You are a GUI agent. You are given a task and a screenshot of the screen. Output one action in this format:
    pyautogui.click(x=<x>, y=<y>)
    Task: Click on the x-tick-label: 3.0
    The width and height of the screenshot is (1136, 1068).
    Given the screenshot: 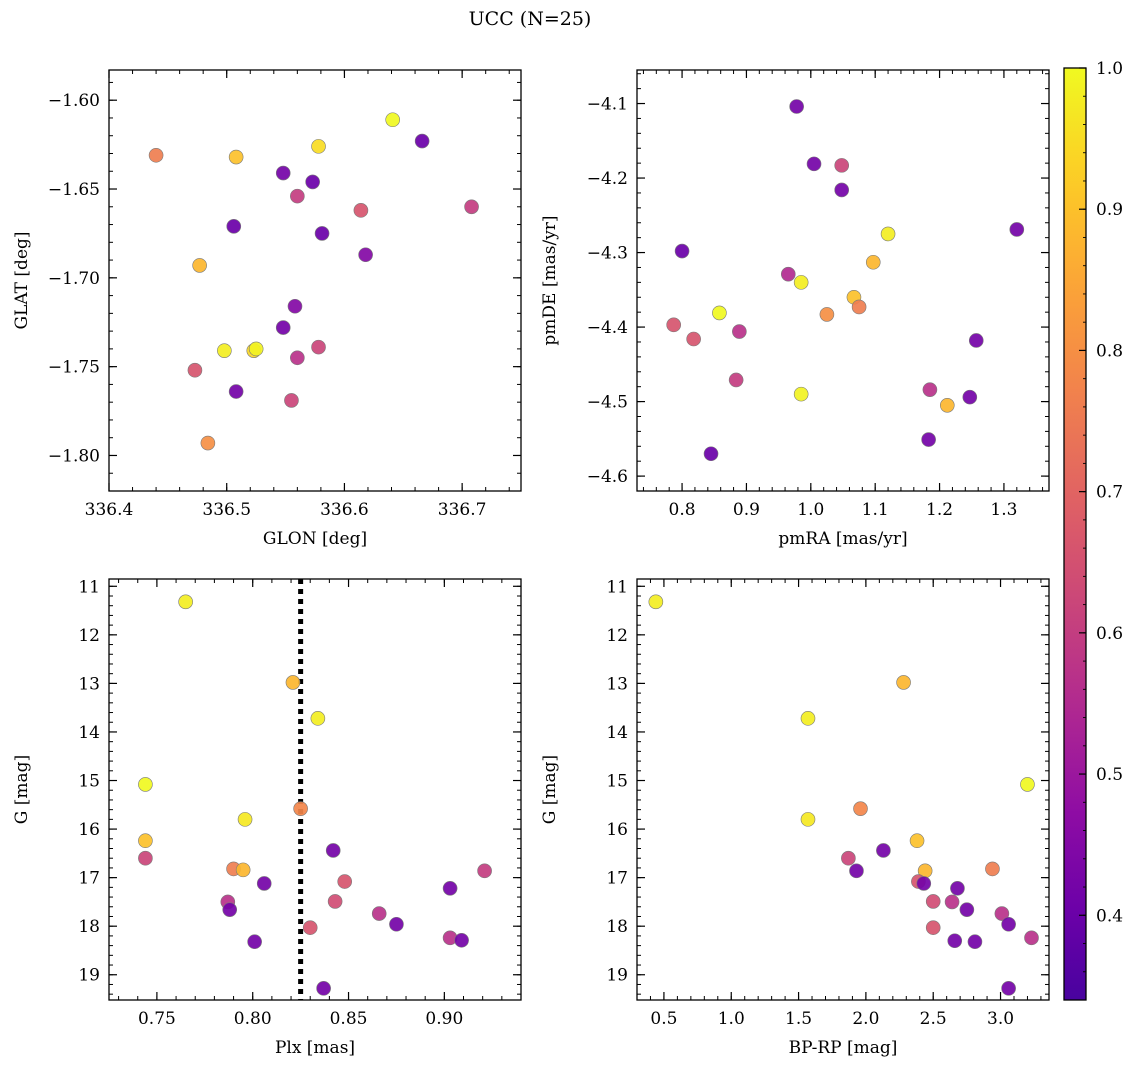 What is the action you would take?
    pyautogui.click(x=1000, y=1019)
    